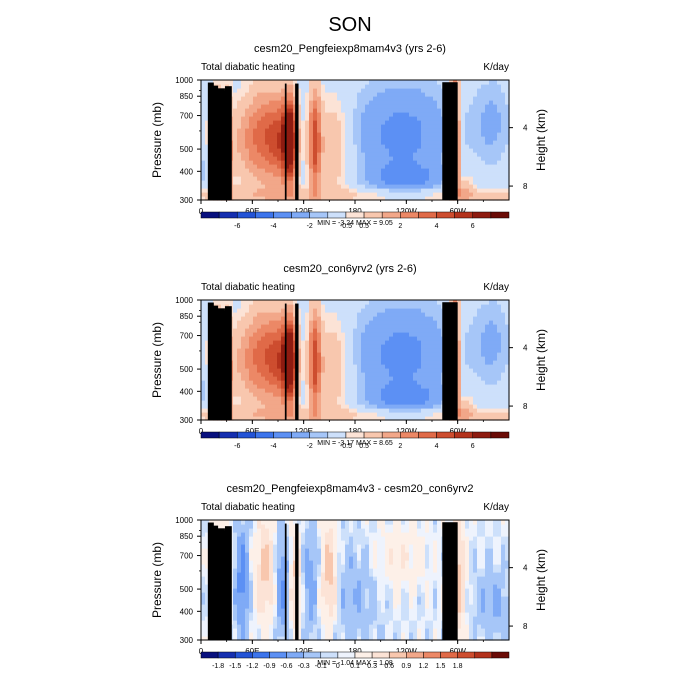  What do you see at coordinates (355, 440) in the screenshot?
I see `colorbar: -6 -4 -2 -0.5 0.5 2 4 6` at bounding box center [355, 440].